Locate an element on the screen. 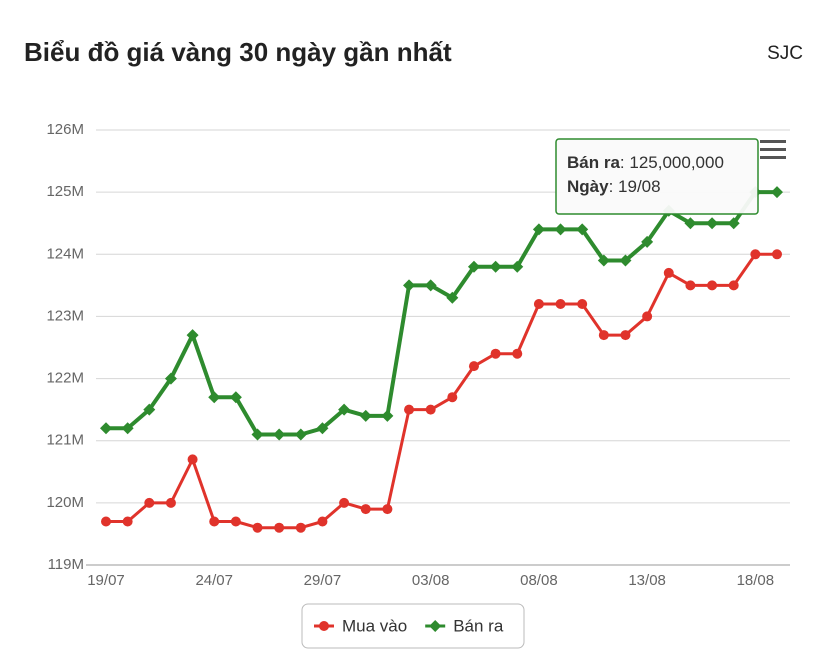 The height and width of the screenshot is (666, 834). chart-title: Biểu đồ giá vàng 30 ngày gần nhất is located at coordinates (238, 52).